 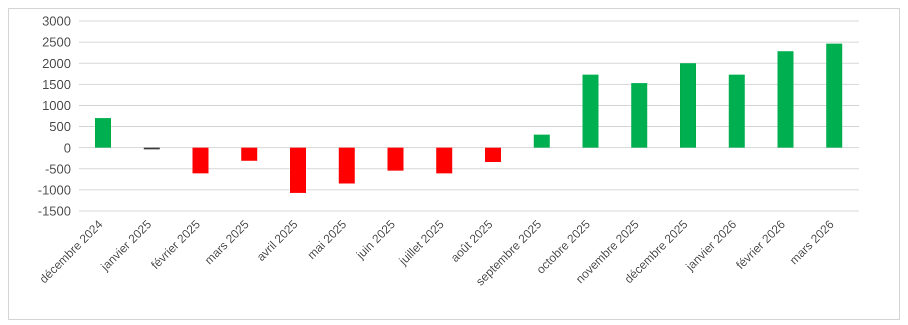 What do you see at coordinates (54, 190) in the screenshot?
I see `y-tick-label: -1000` at bounding box center [54, 190].